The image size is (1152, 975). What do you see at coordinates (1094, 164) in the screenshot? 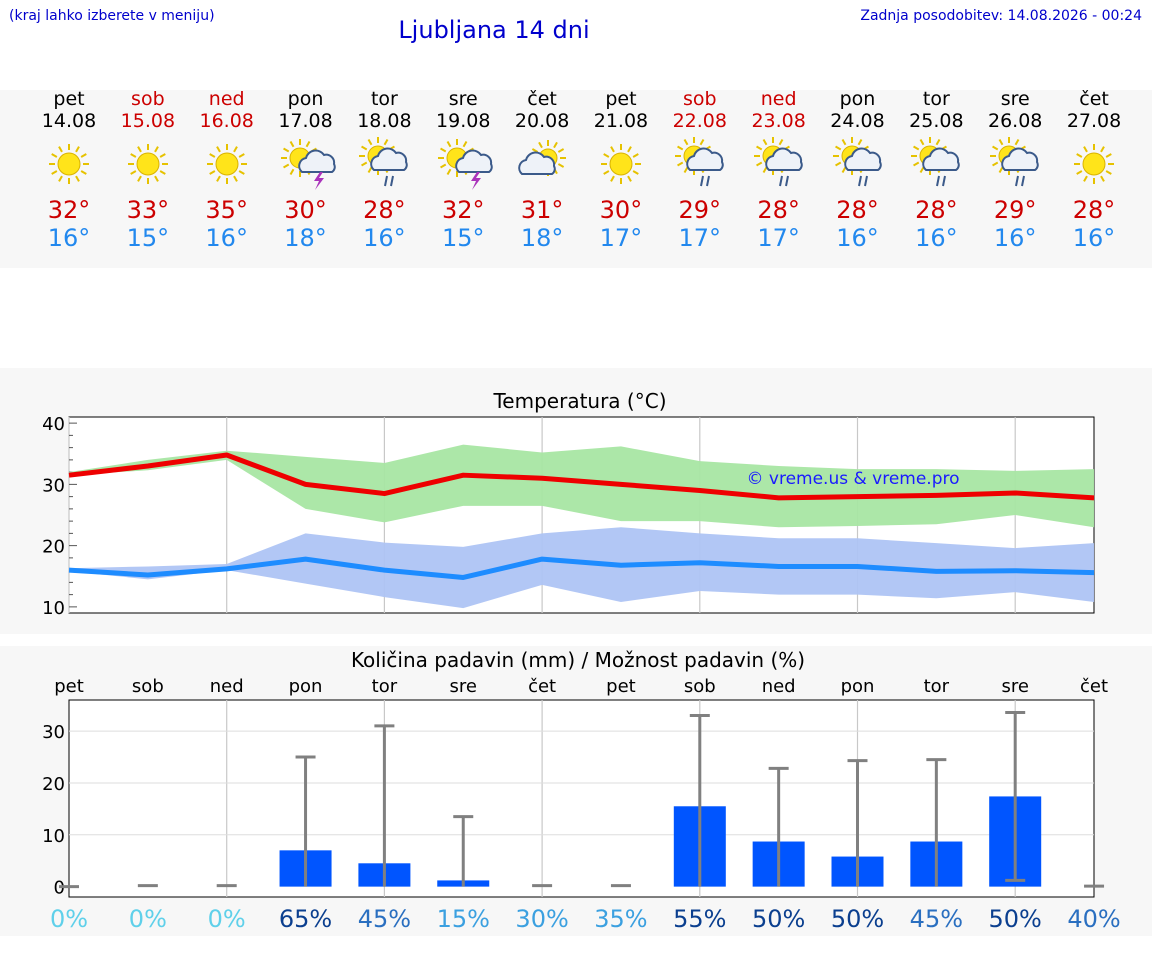
I see `sun-disc` at bounding box center [1094, 164].